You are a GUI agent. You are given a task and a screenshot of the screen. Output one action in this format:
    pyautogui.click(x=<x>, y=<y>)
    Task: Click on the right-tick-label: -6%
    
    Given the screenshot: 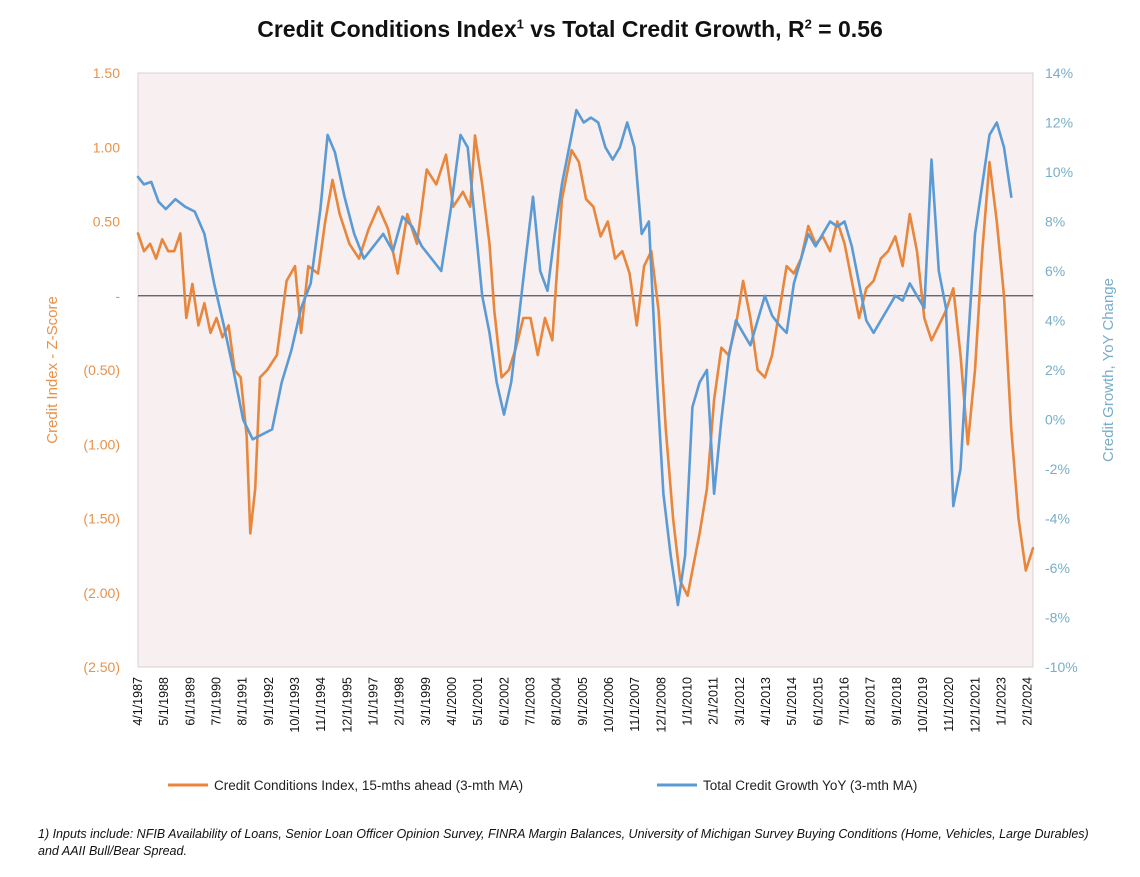 What is the action you would take?
    pyautogui.click(x=1057, y=568)
    